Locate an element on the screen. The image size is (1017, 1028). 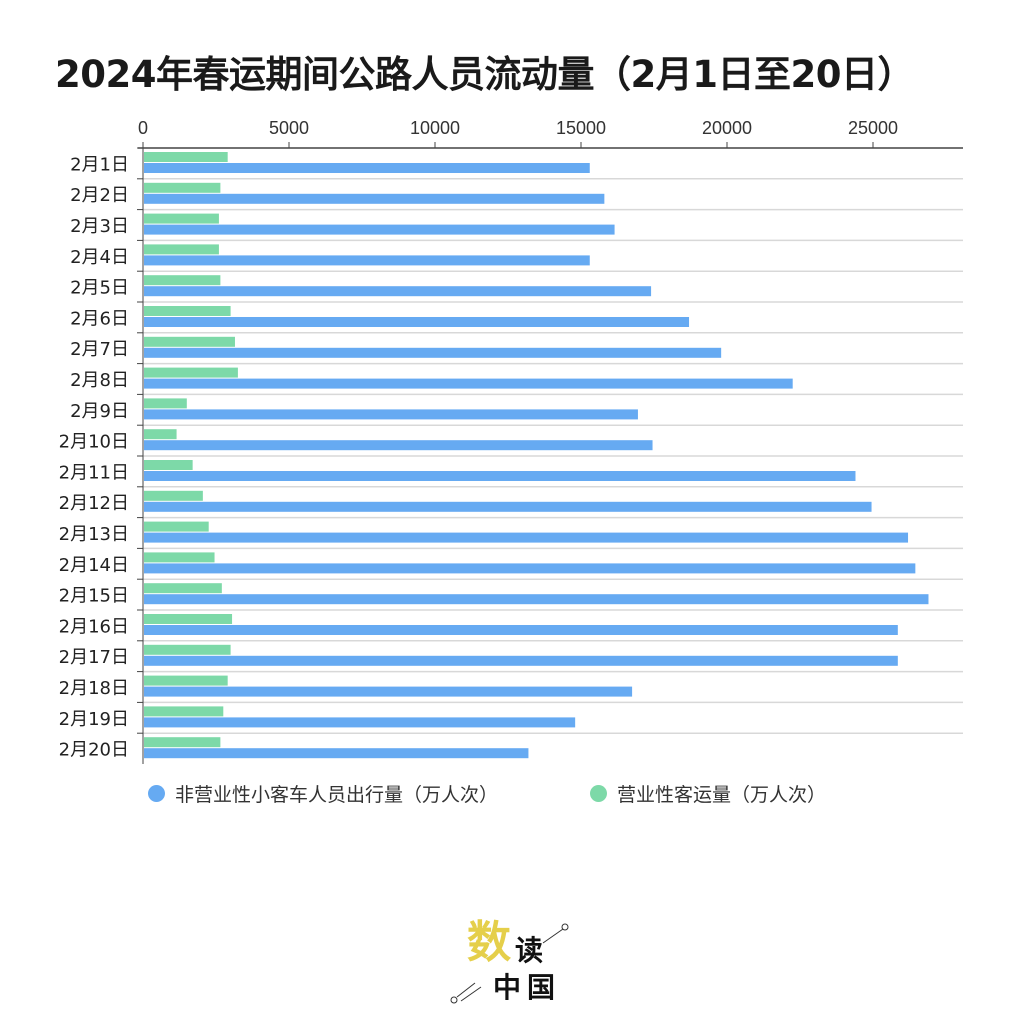
category-label: 2月1日 is located at coordinates (99, 164).